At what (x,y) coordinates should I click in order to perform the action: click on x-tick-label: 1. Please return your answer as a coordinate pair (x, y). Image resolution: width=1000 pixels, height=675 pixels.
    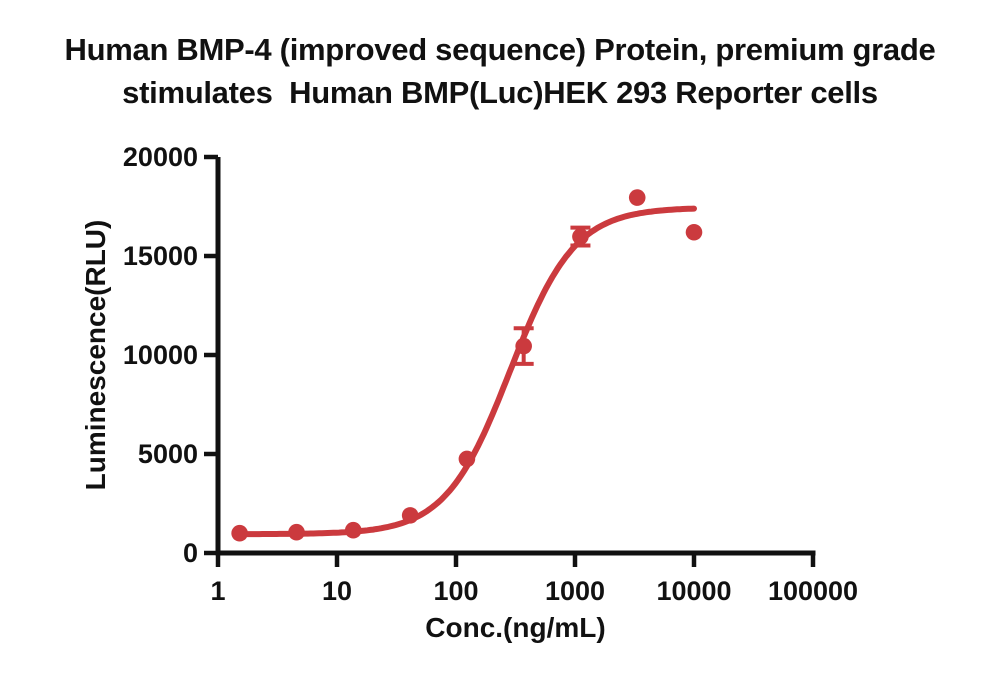
    Looking at the image, I should click on (217, 591).